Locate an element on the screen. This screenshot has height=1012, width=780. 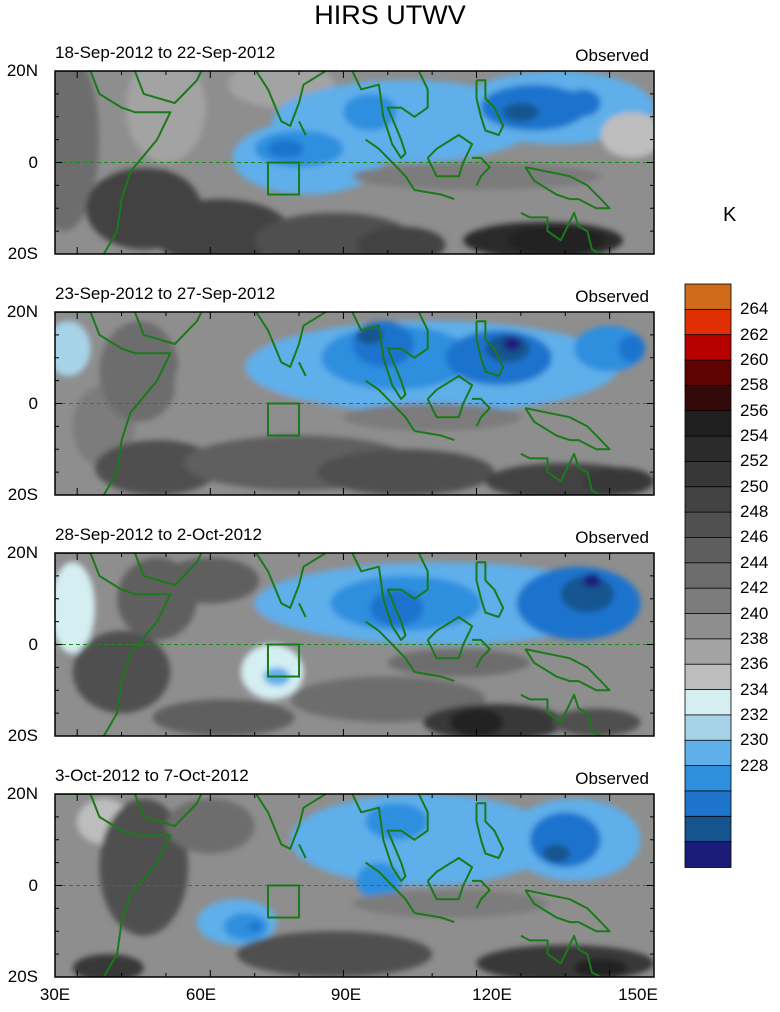
figure-title: HIRS UTWV is located at coordinates (390, 15).